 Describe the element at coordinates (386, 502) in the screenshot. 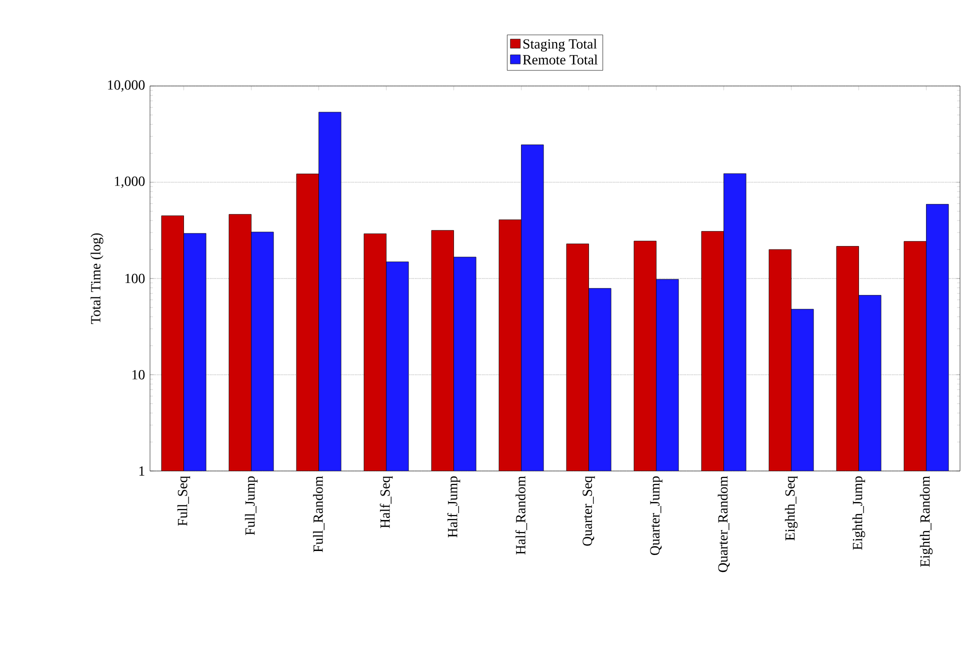

I see `x-tick-label: Half_Seq` at that location.